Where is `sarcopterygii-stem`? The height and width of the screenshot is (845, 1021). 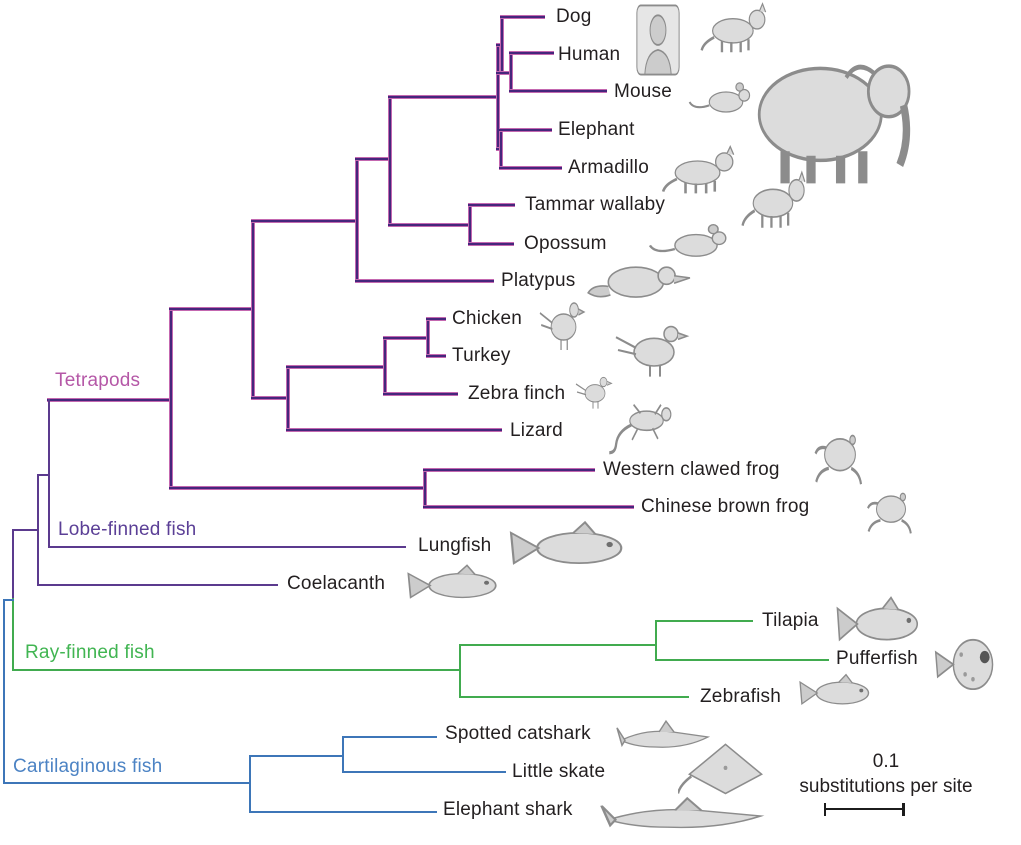
sarcopterygii-stem is located at coordinates (25, 530).